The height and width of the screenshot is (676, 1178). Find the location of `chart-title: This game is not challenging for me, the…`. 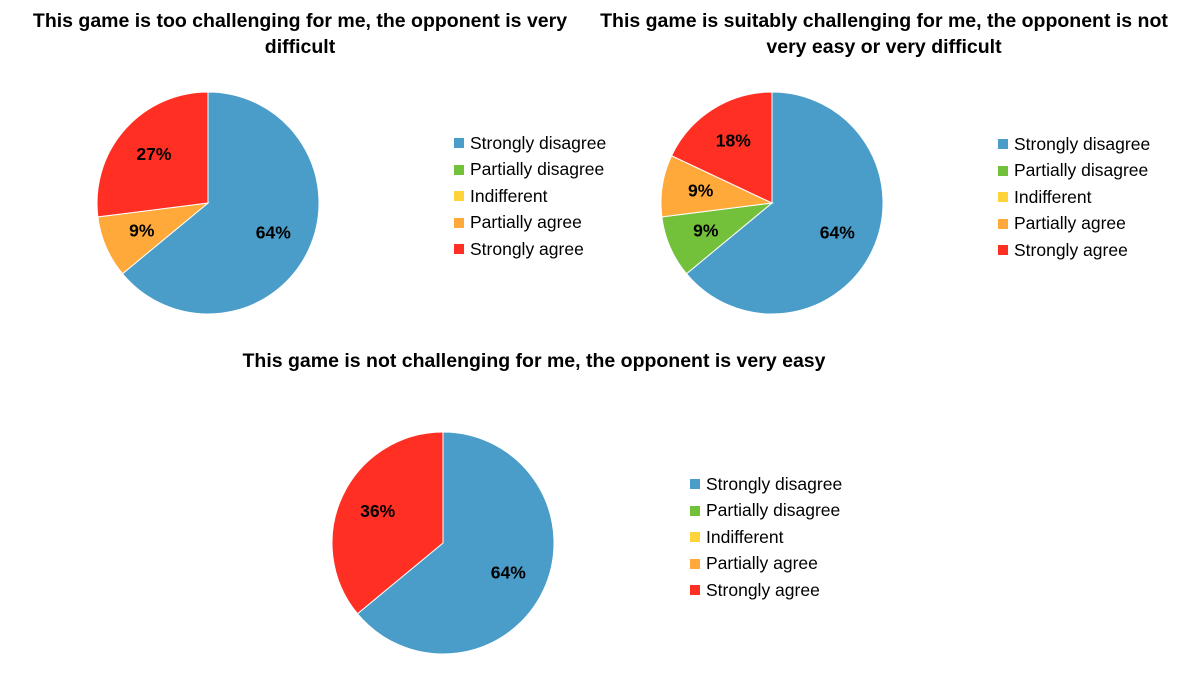

chart-title: This game is not challenging for me, the… is located at coordinates (534, 361).